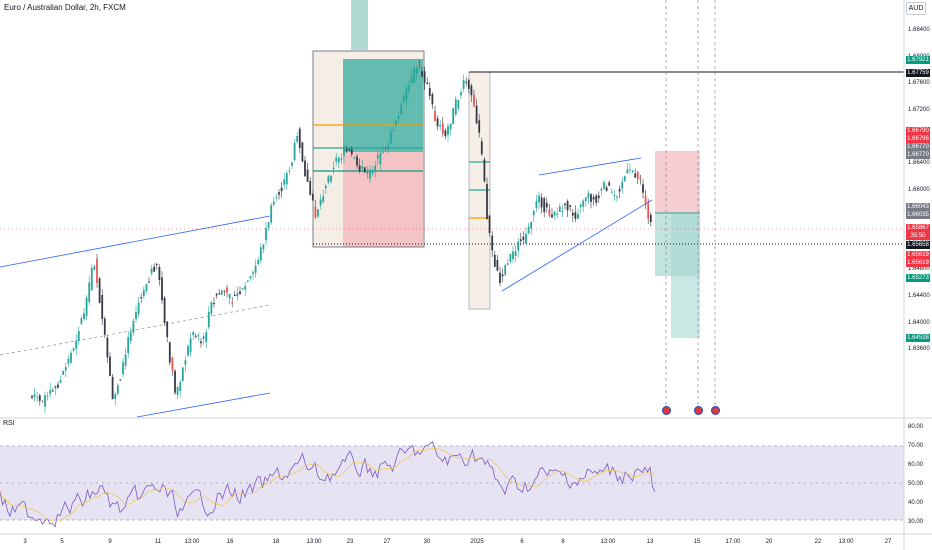 Image resolution: width=932 pixels, height=550 pixels. I want to click on time-tick-label: 15, so click(697, 542).